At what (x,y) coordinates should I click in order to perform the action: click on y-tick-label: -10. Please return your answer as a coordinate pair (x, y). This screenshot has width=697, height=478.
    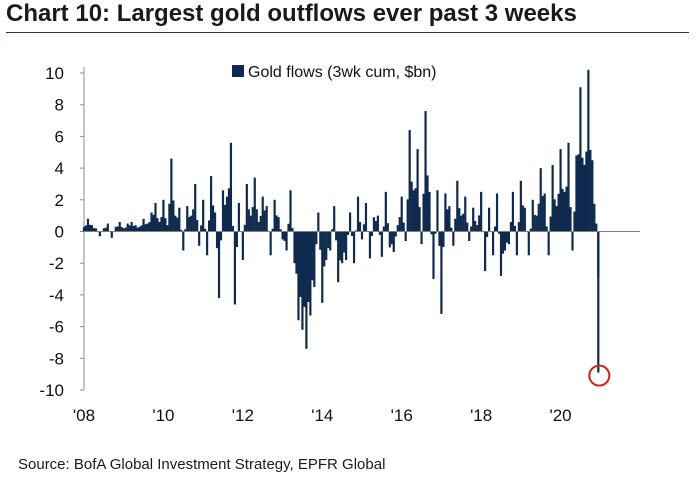
    Looking at the image, I should click on (51, 390).